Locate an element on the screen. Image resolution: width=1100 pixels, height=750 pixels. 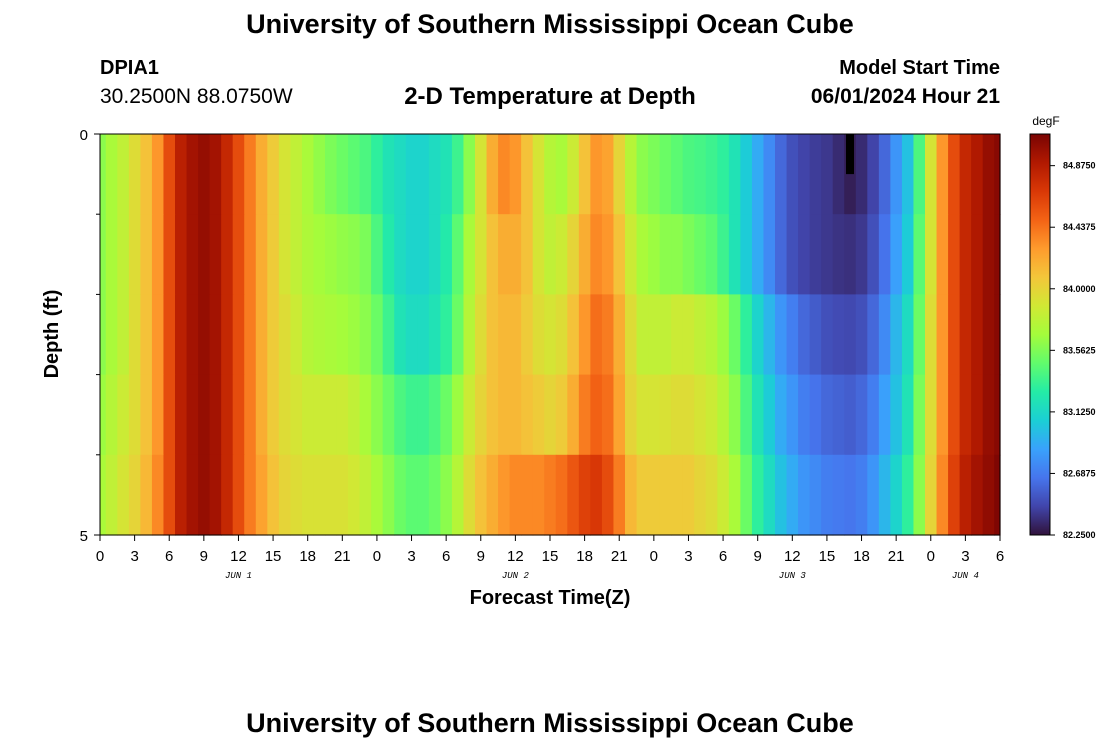
x-tick-label: 6 is located at coordinates (446, 556).